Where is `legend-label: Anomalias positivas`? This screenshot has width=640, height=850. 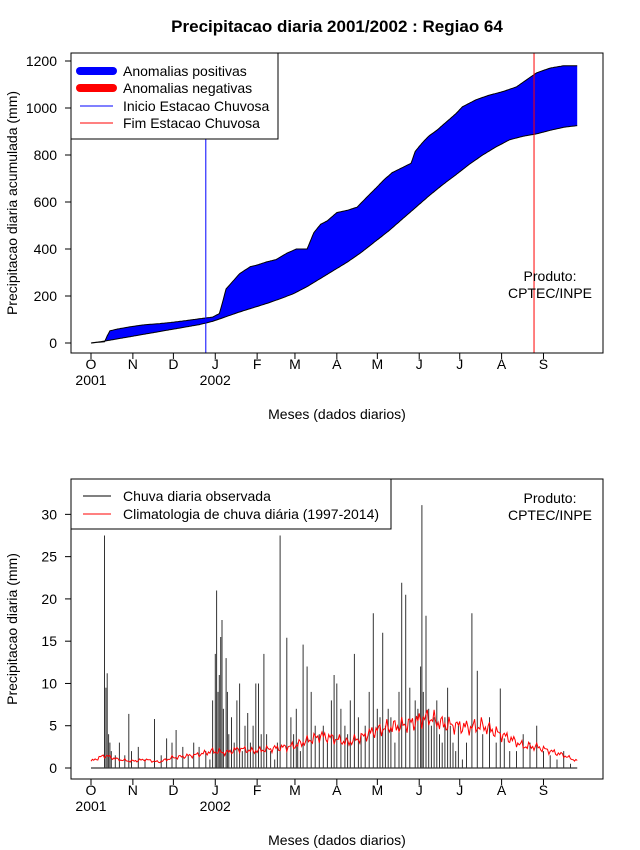 legend-label: Anomalias positivas is located at coordinates (185, 71).